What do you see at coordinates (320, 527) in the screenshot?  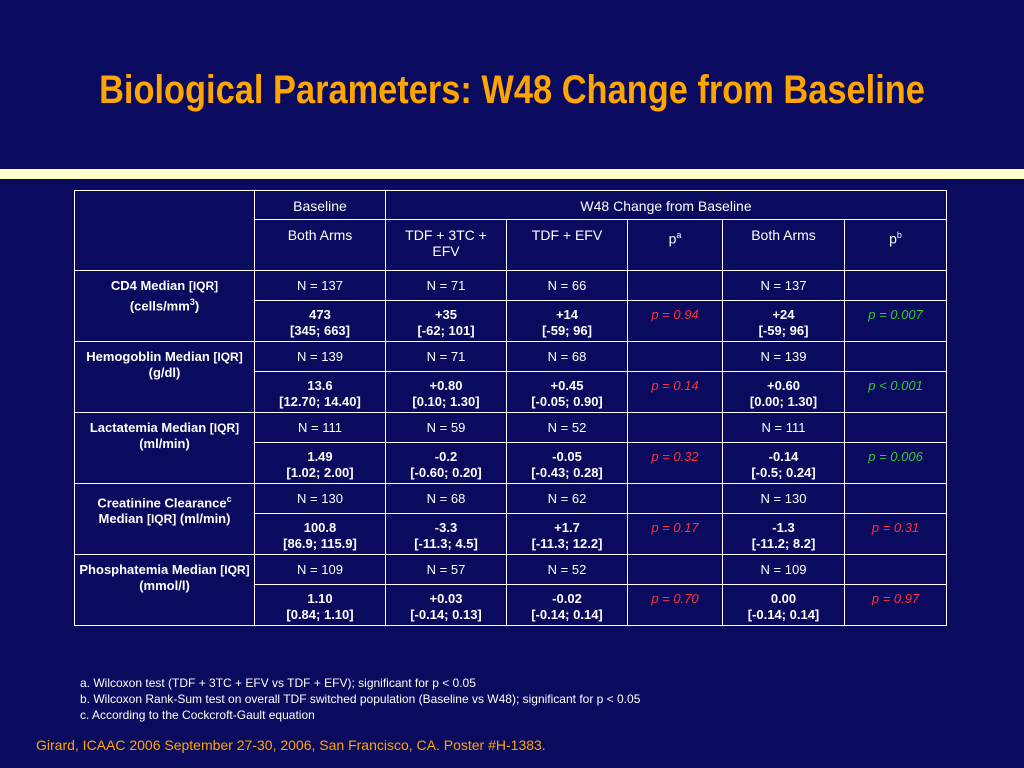 I see `value: 100.8` at bounding box center [320, 527].